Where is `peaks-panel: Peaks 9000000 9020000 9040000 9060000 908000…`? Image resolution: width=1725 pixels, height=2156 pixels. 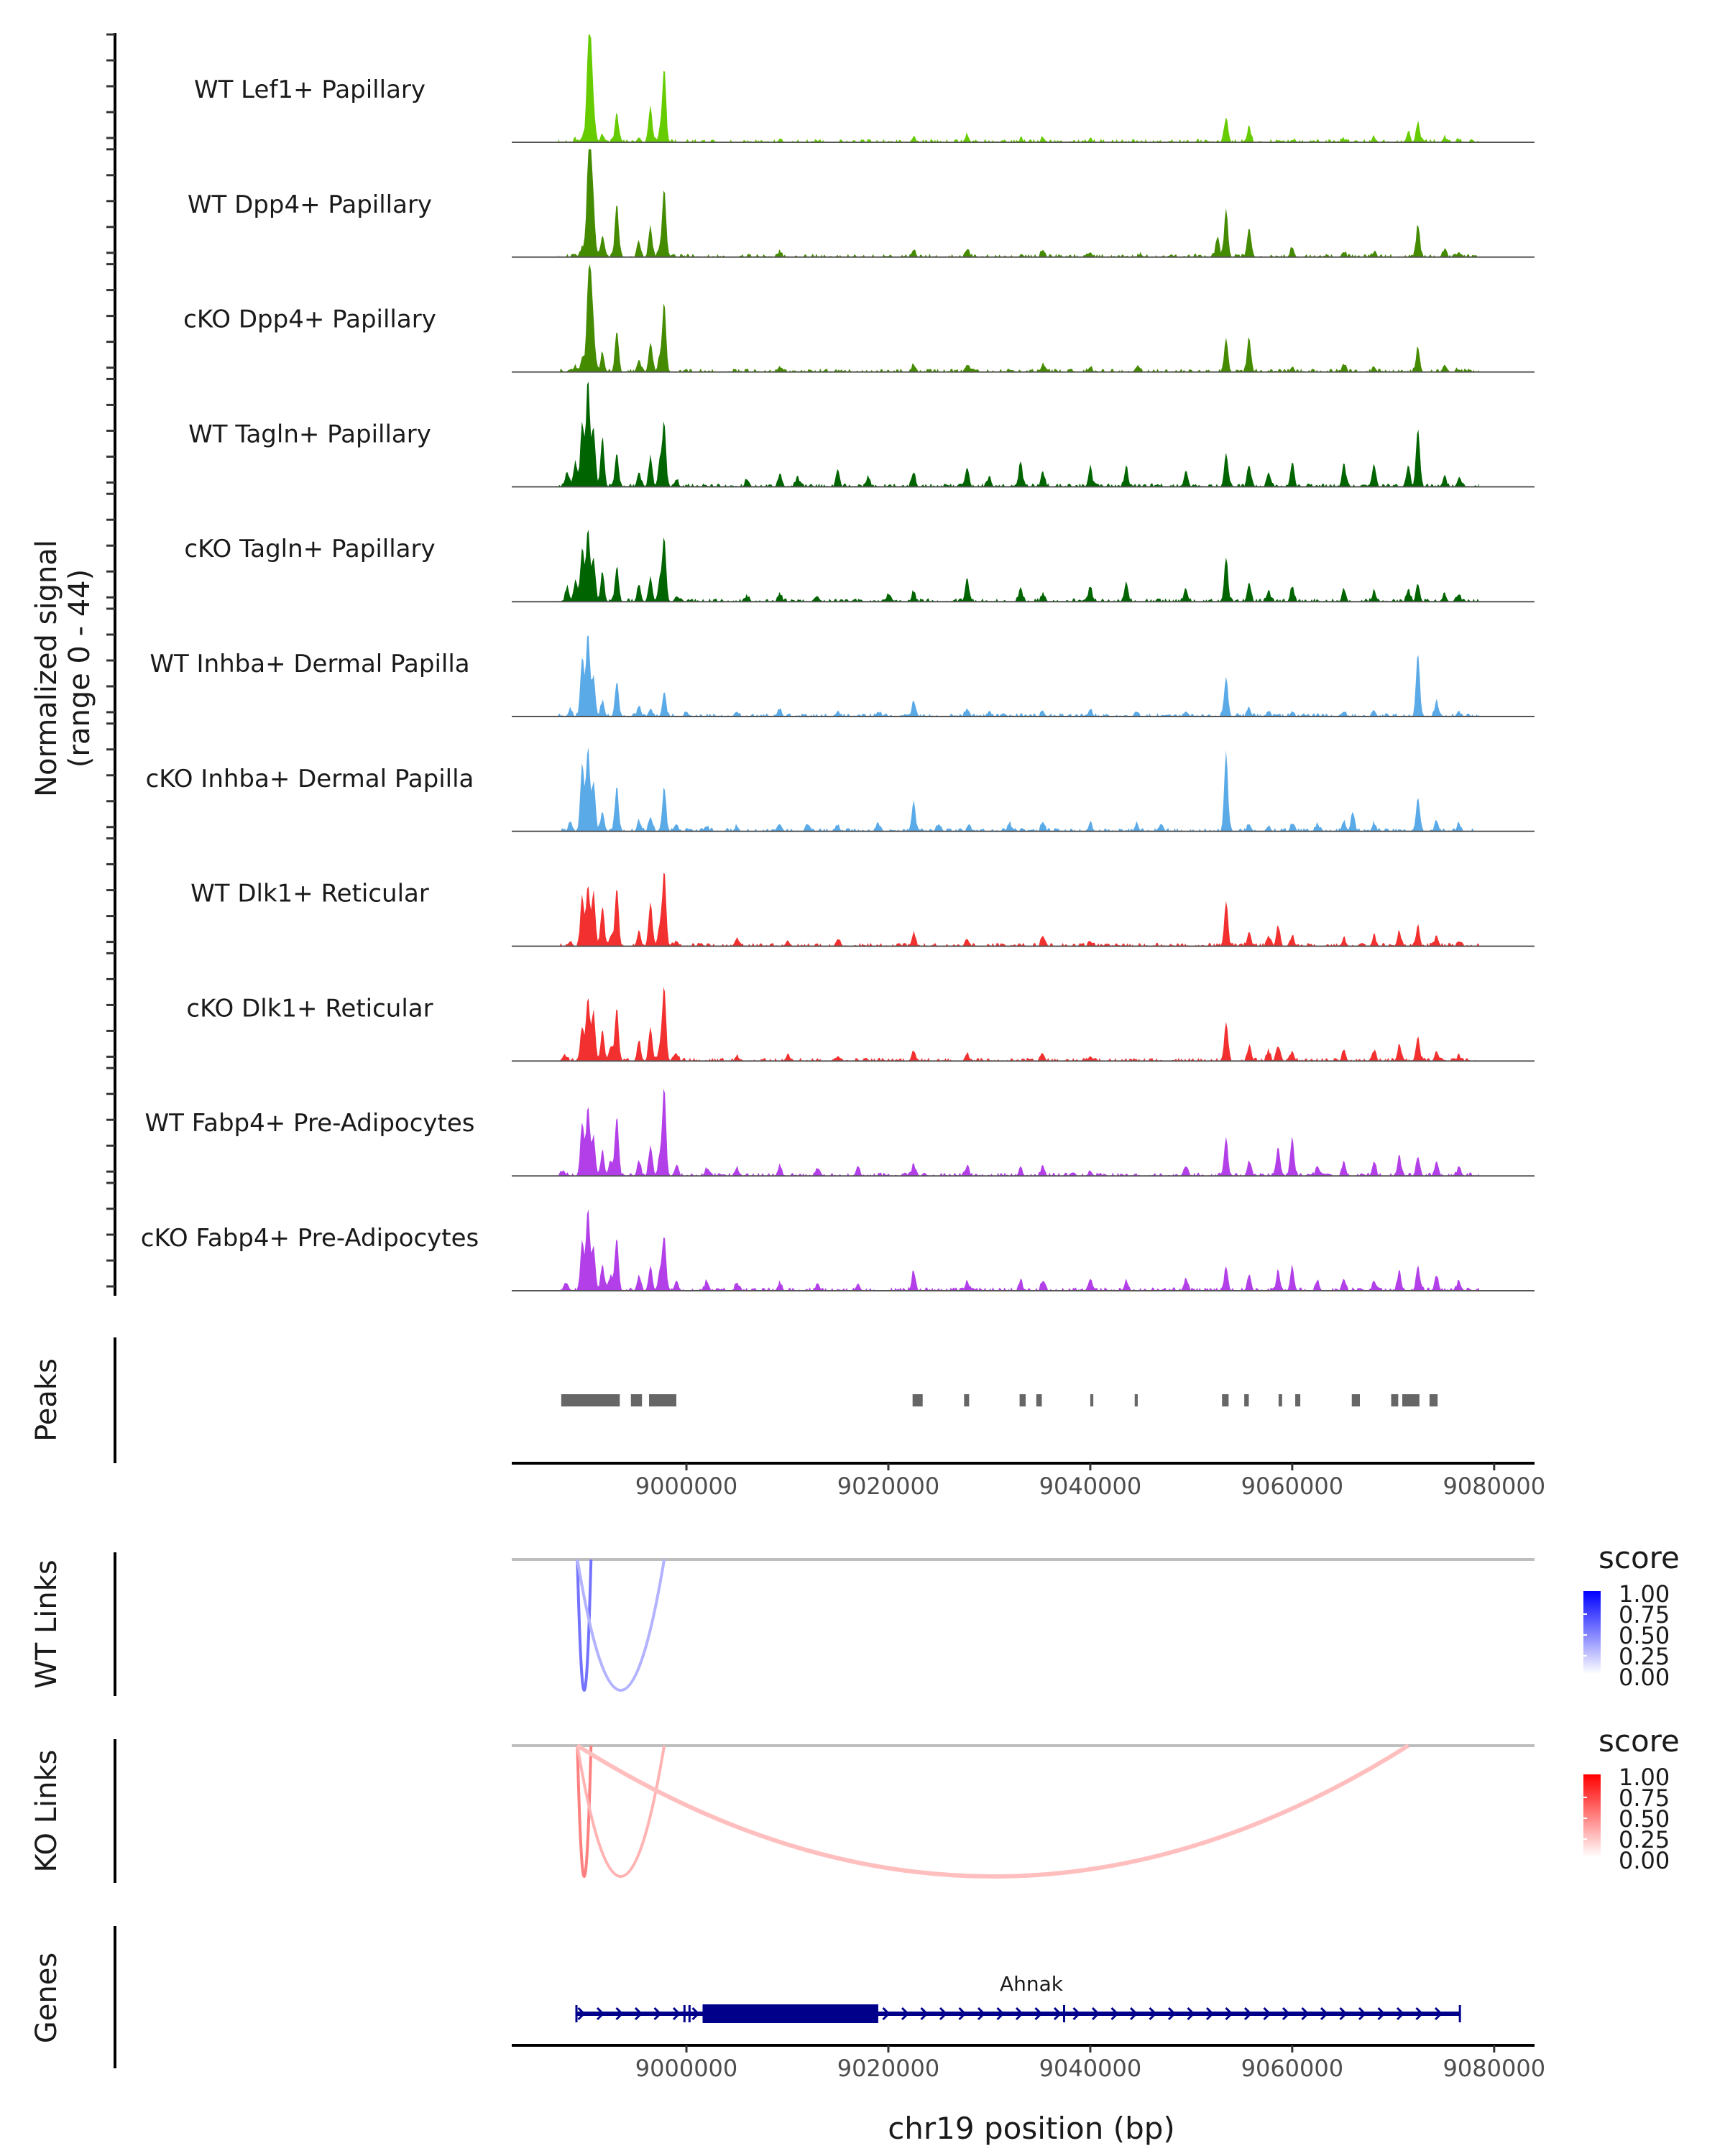 peaks-panel: Peaks 9000000 9020000 9040000 9060000 908000… is located at coordinates (787, 1419).